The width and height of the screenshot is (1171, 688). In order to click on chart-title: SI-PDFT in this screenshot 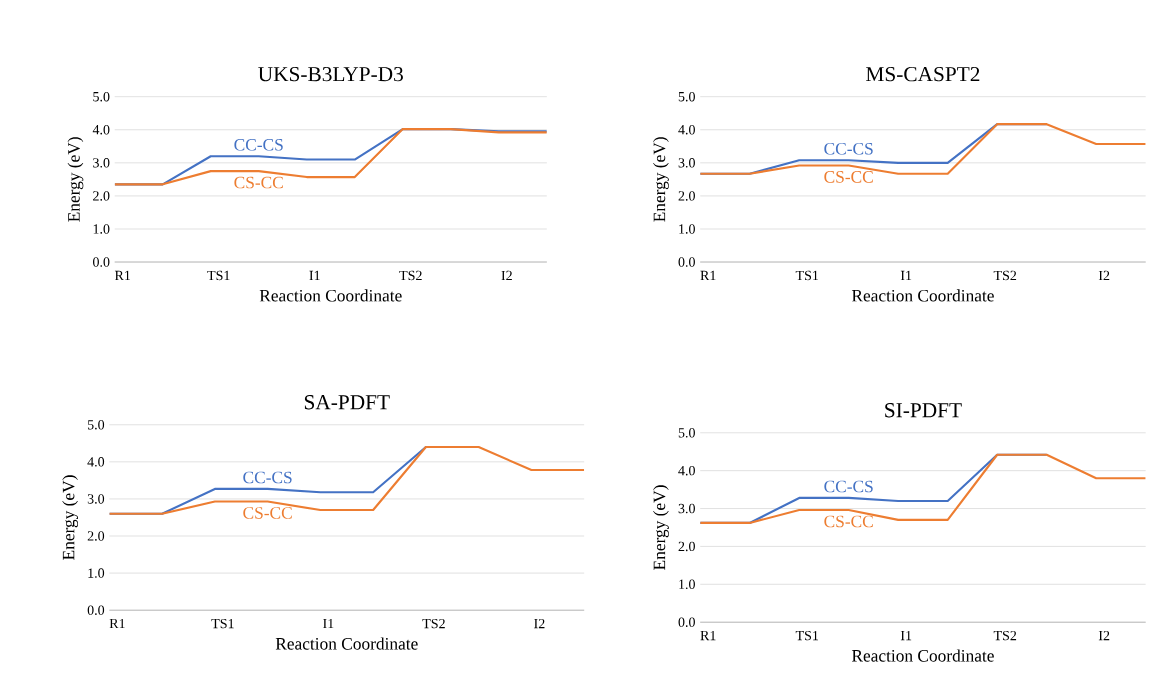, I will do `click(923, 410)`.